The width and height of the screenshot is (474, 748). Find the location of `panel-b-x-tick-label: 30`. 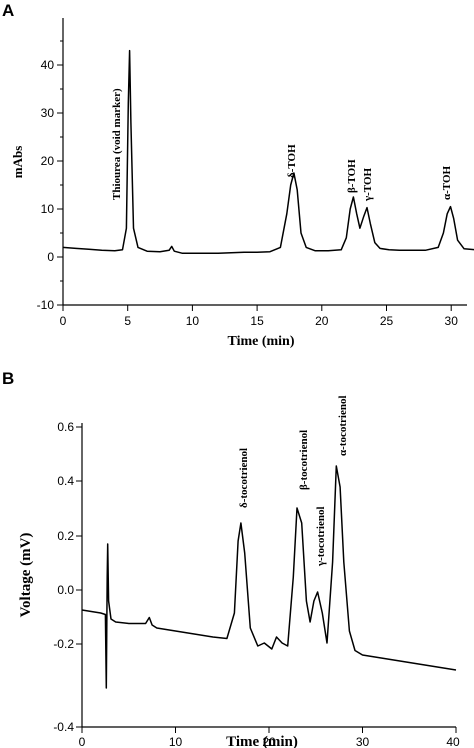

panel-b-x-tick-label: 30 is located at coordinates (363, 741).